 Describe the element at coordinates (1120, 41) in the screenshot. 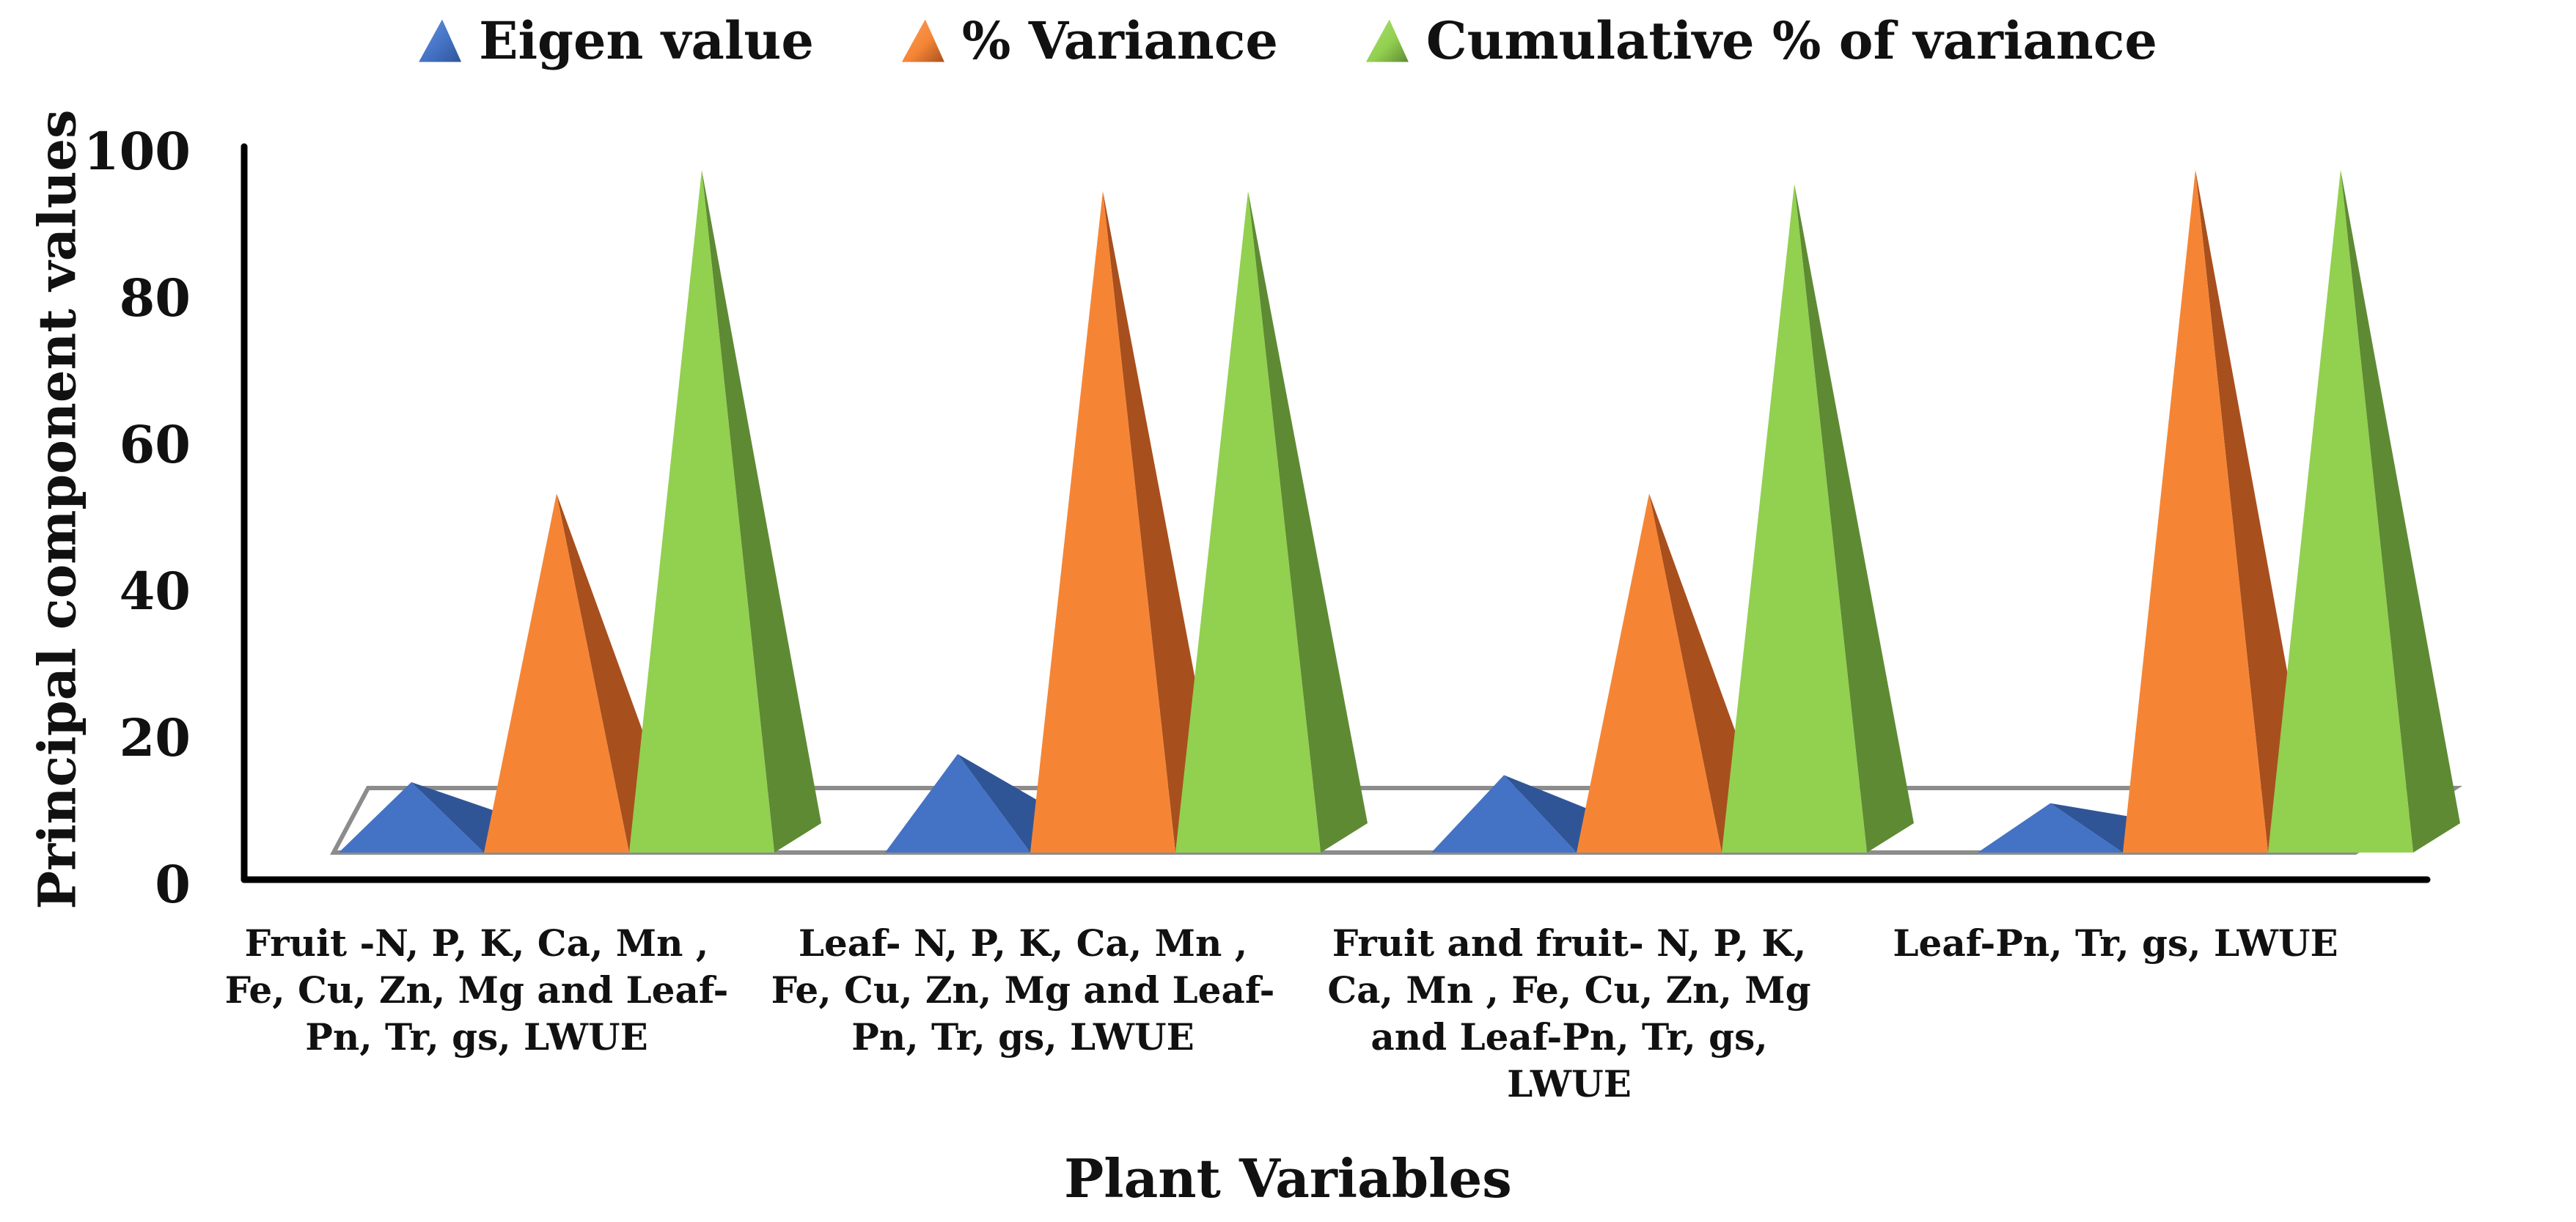

I see `legend-label-variance: % Variance` at that location.